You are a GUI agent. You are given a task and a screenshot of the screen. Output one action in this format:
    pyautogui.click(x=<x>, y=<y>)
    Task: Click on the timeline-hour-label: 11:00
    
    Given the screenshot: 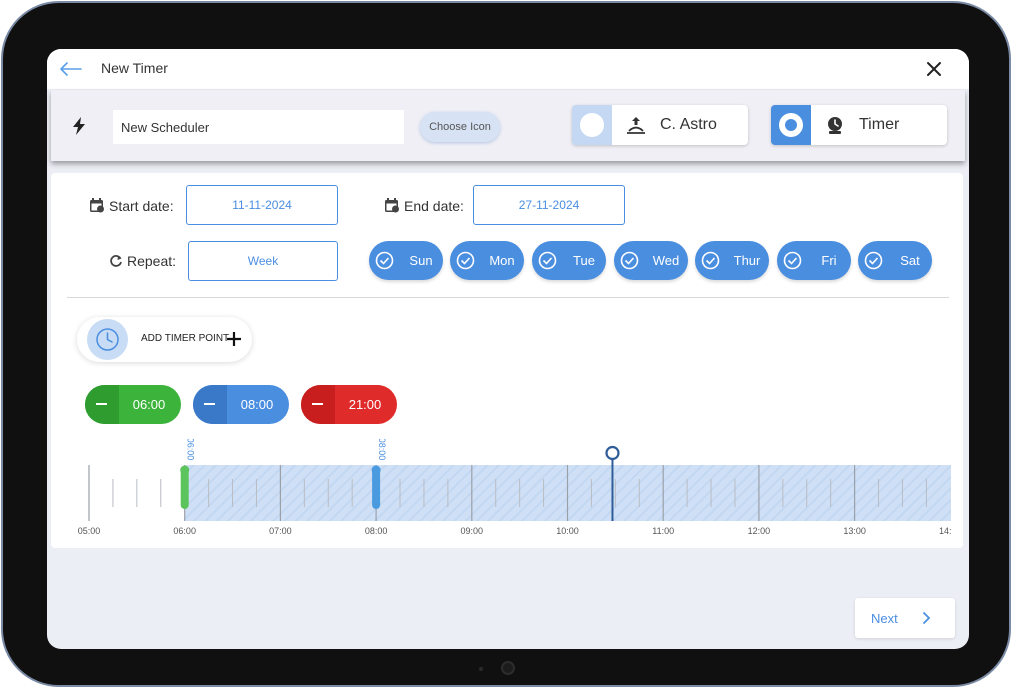 What is the action you would take?
    pyautogui.click(x=663, y=531)
    